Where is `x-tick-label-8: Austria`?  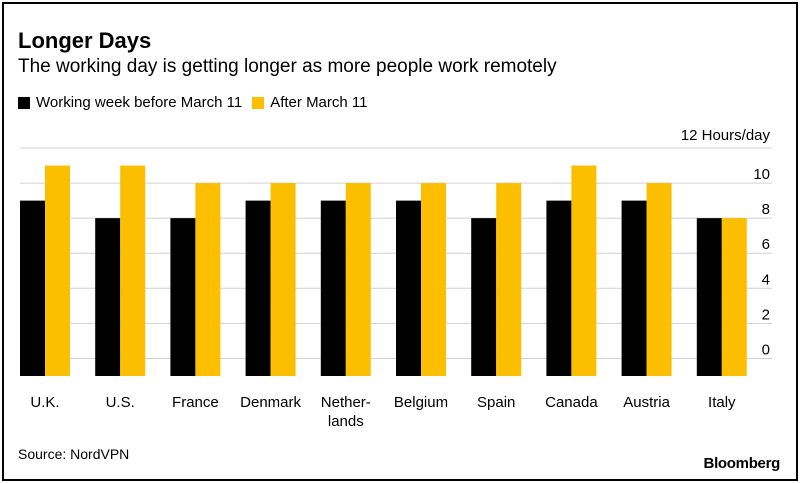 x-tick-label-8: Austria is located at coordinates (646, 402).